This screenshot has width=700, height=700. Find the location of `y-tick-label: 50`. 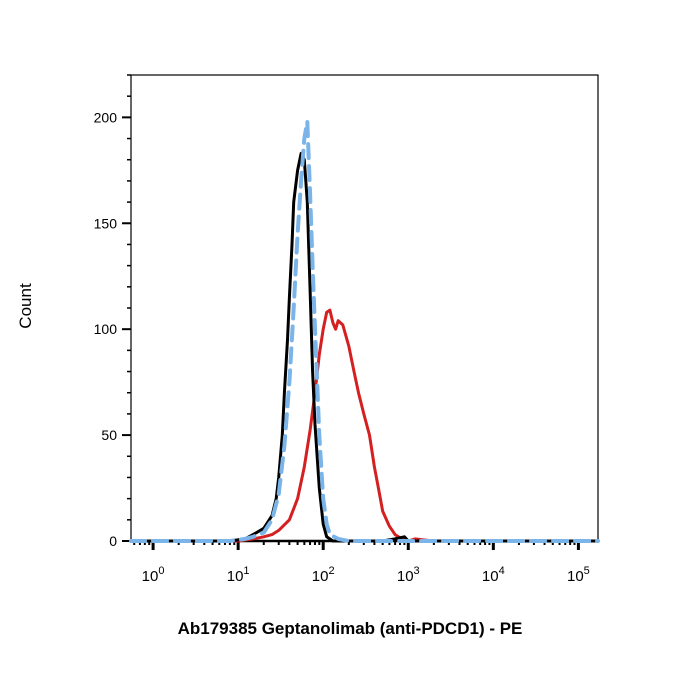

y-tick-label: 50 is located at coordinates (109, 435).